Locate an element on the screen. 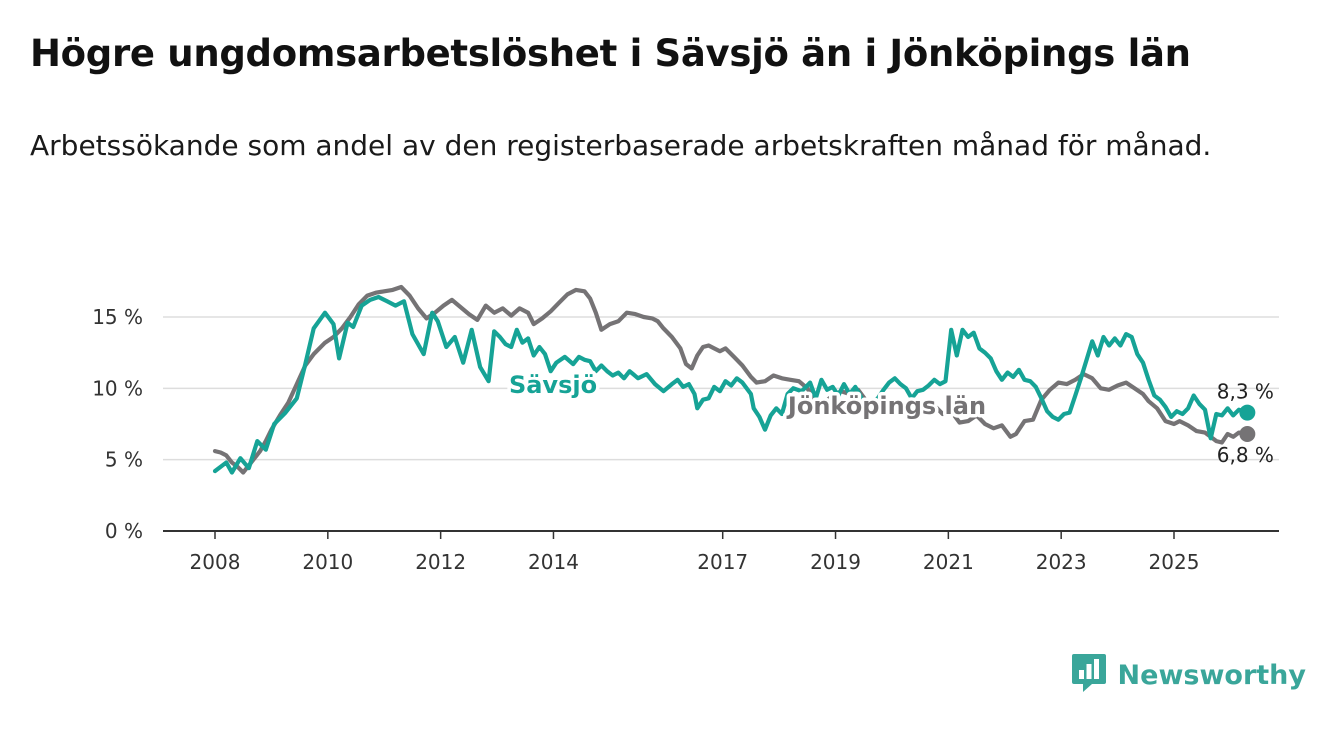 This screenshot has width=1340, height=734. series-label-jonkoping: Jönköpings län is located at coordinates (886, 406).